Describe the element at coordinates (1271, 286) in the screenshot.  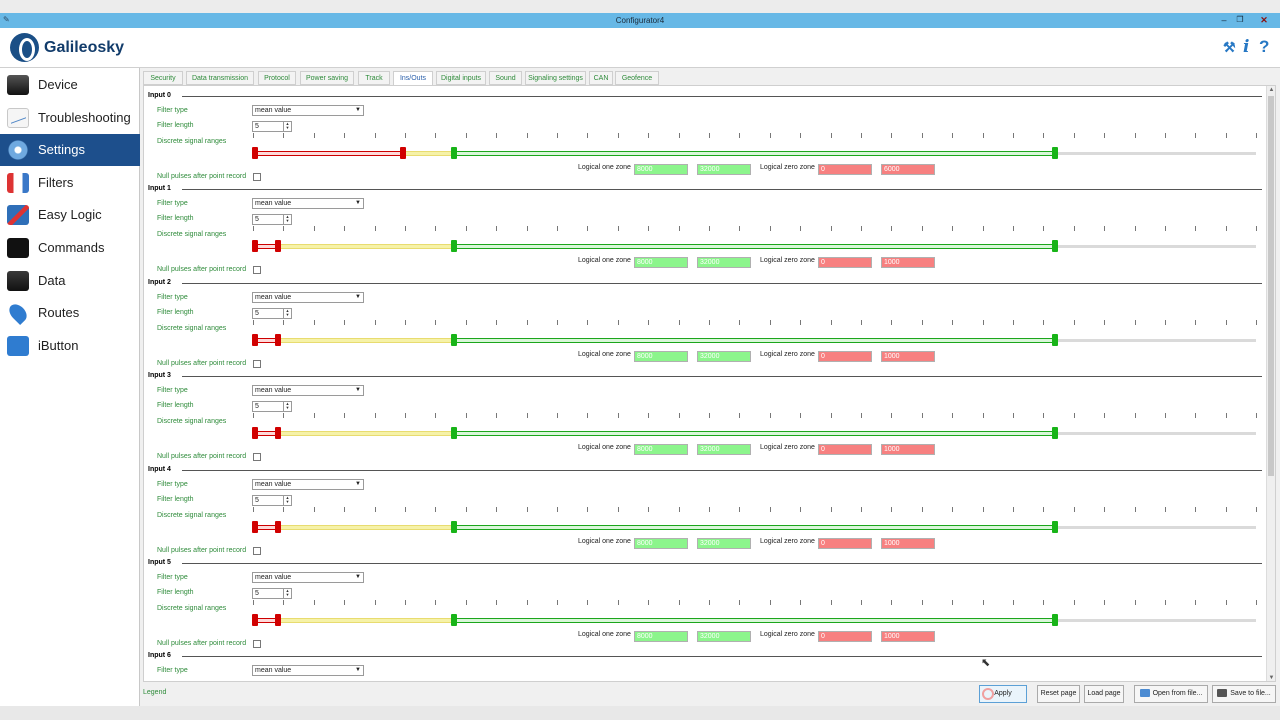
I see `scroll-thumb` at that location.